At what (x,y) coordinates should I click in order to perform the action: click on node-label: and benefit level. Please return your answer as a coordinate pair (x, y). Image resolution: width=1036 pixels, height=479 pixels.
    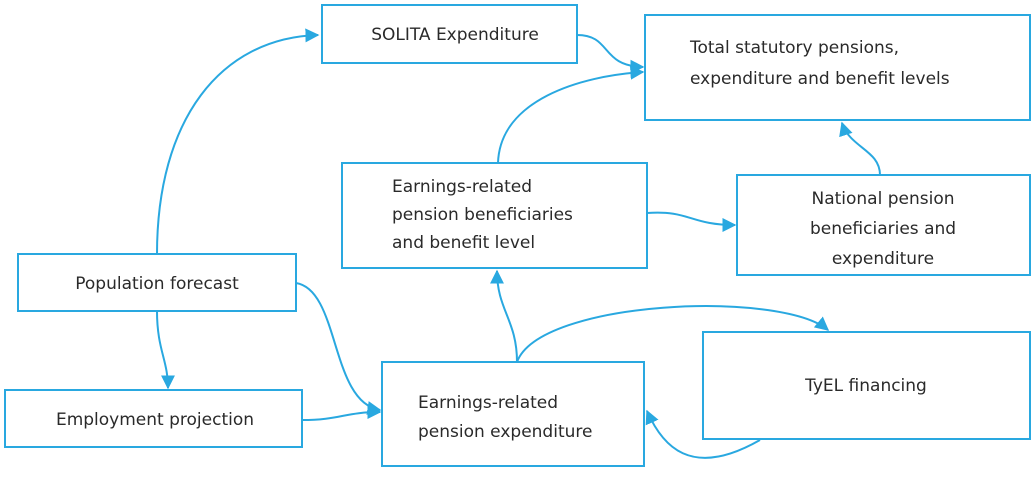
    Looking at the image, I should click on (463, 243).